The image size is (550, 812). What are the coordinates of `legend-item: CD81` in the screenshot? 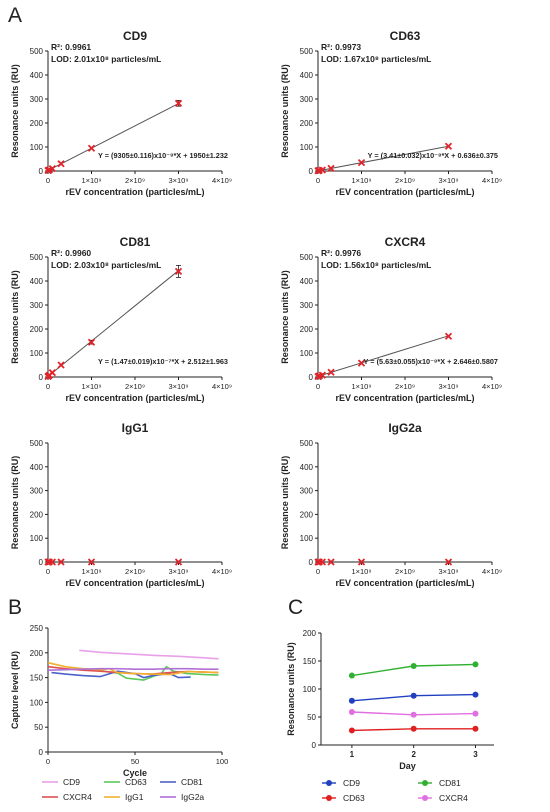 It's located at (439, 783).